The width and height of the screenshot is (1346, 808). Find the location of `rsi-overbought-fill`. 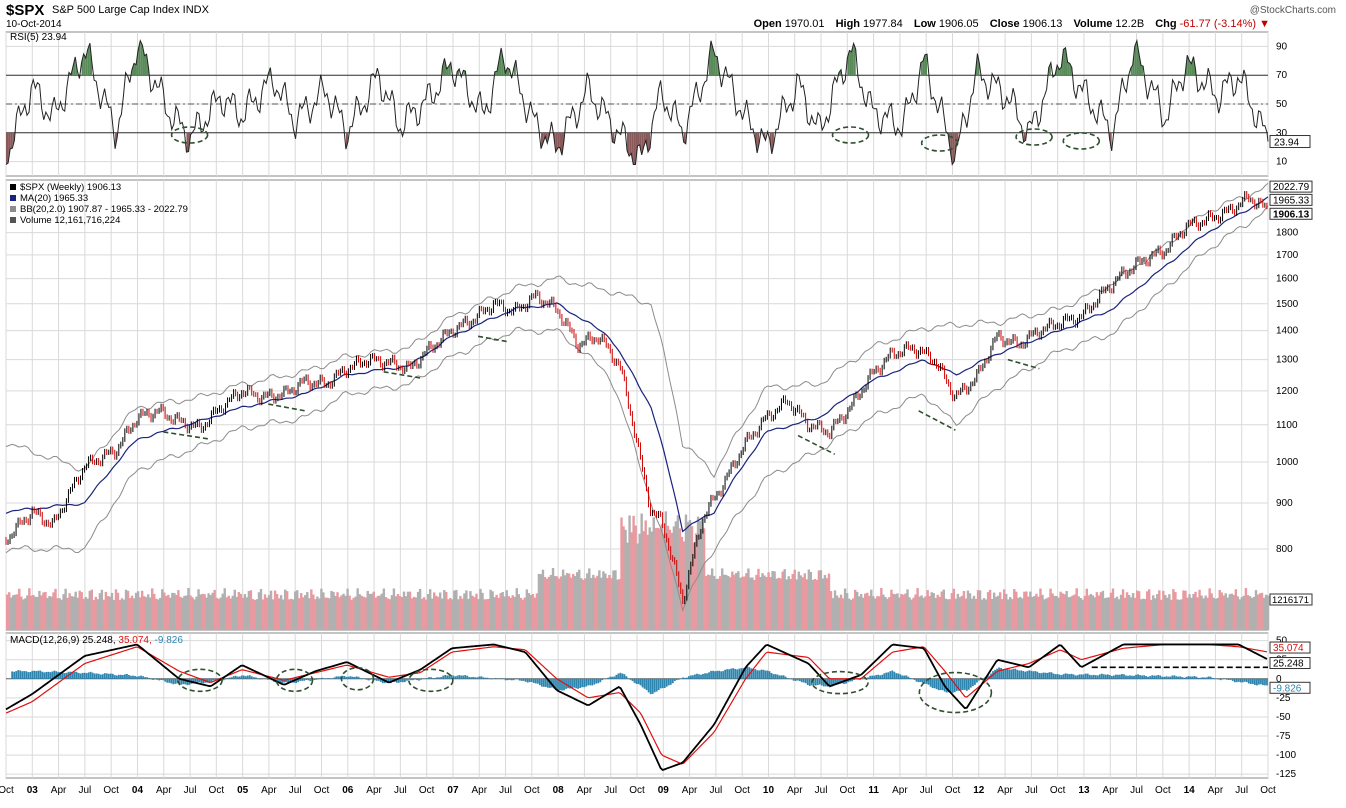

rsi-overbought-fill is located at coordinates (443, 67).